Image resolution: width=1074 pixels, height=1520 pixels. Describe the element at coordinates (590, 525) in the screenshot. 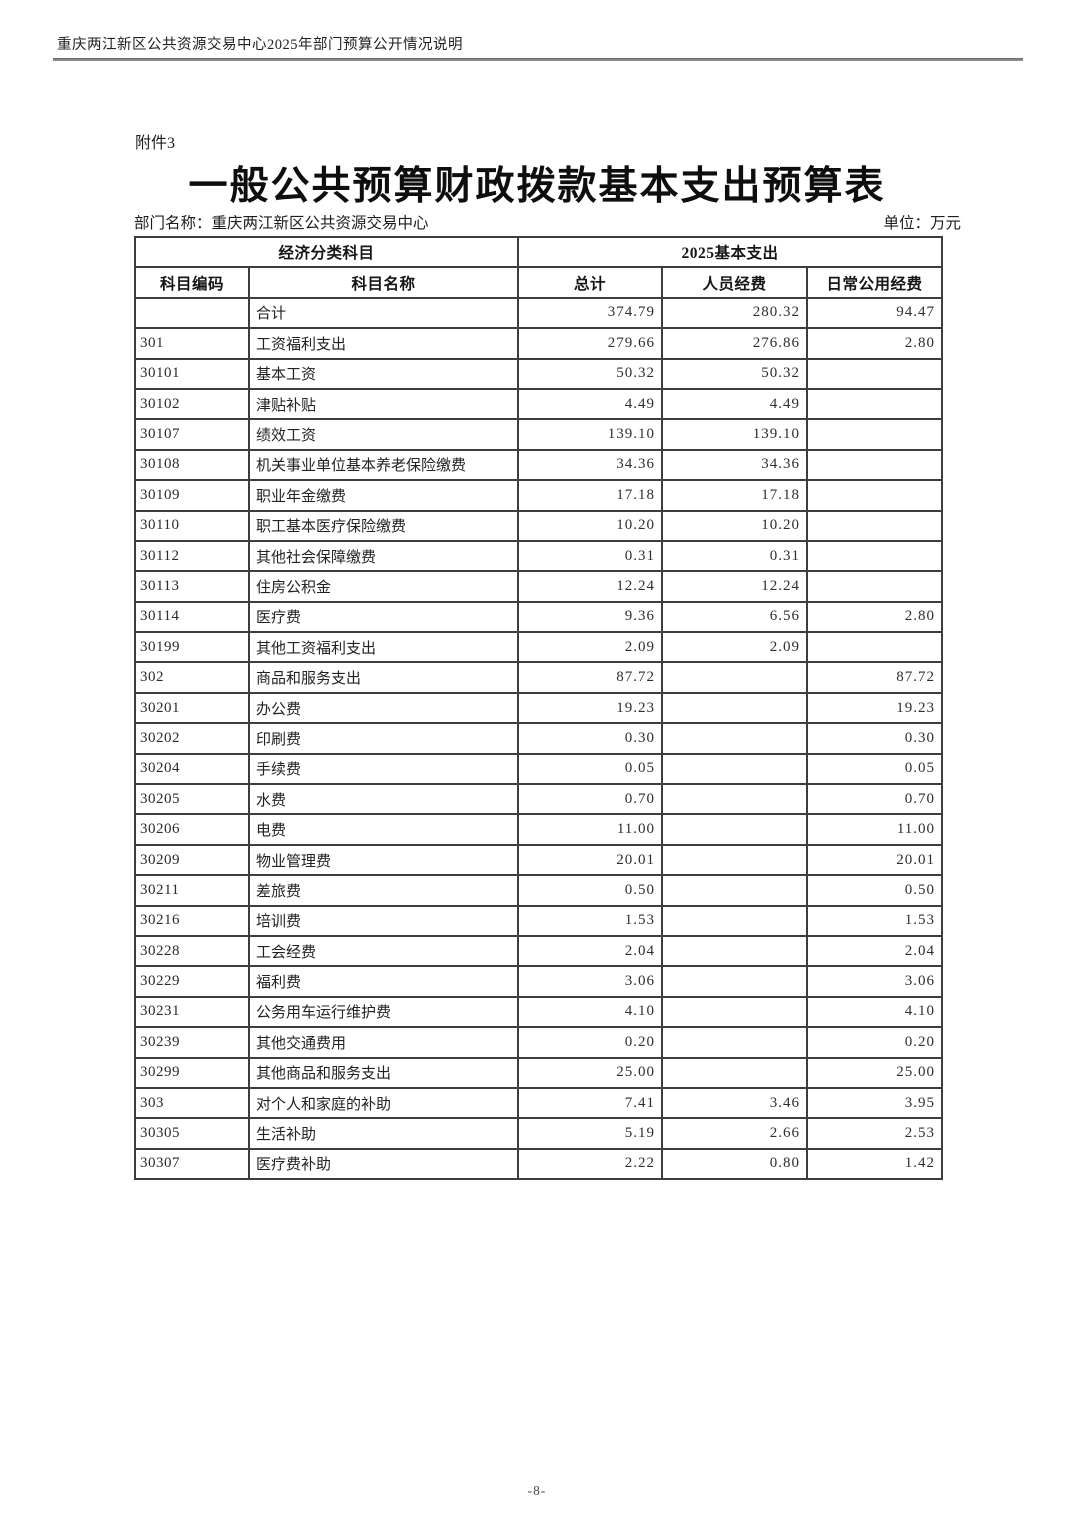

I see `cell-total: 10.20` at that location.